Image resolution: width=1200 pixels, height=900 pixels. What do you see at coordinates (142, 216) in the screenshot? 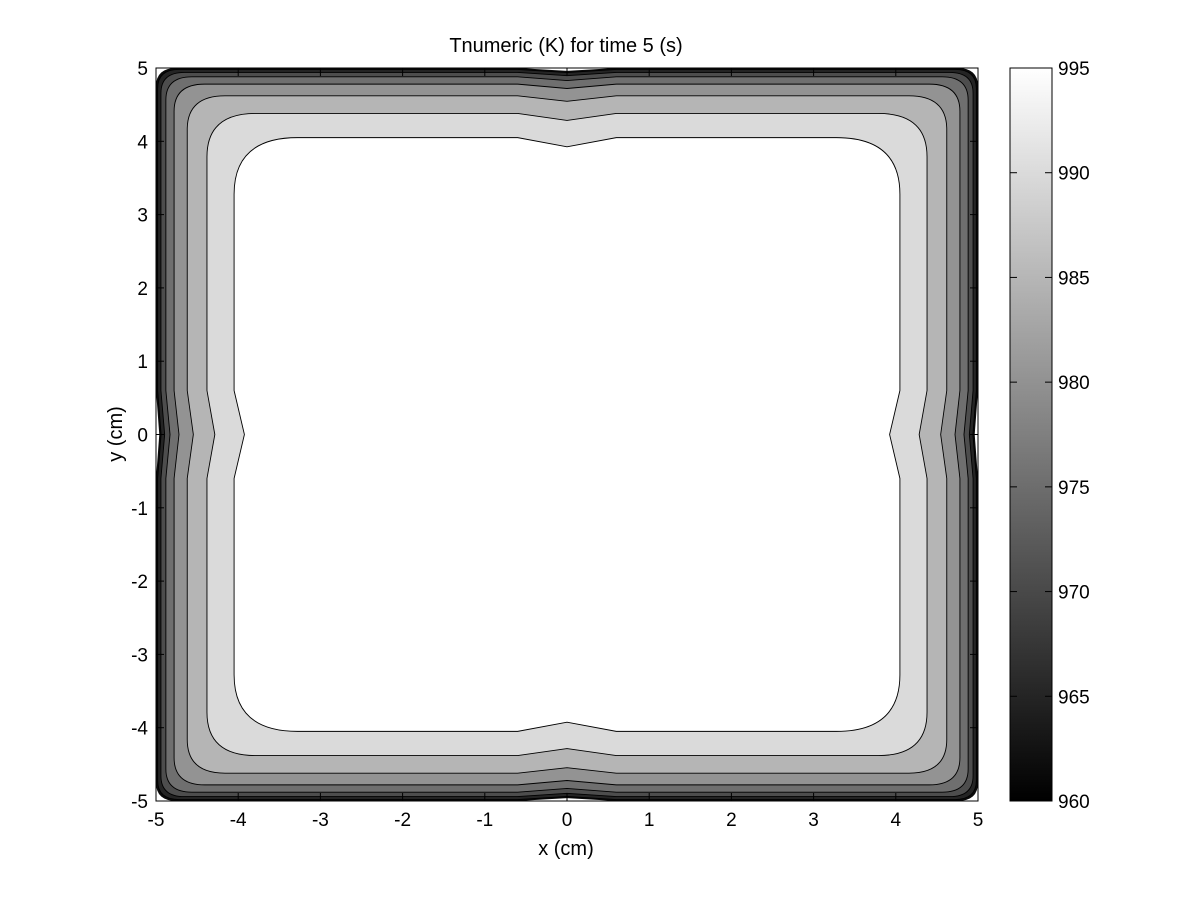
I see `y-tick-label: 3` at bounding box center [142, 216].